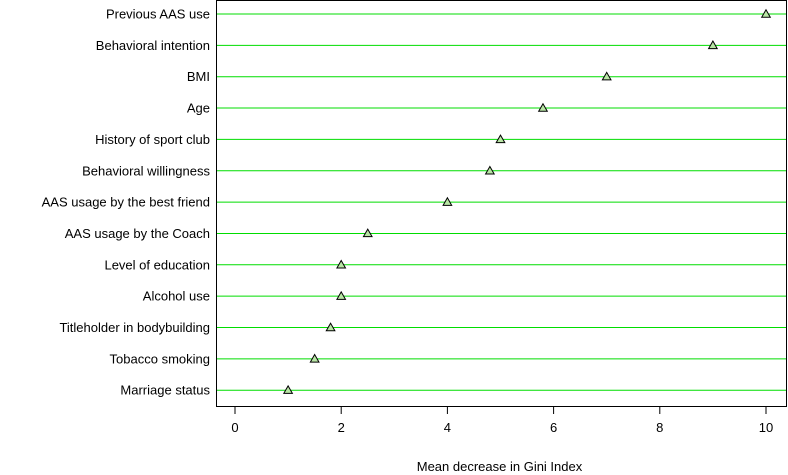  I want to click on x-tick-label: 8, so click(659, 427).